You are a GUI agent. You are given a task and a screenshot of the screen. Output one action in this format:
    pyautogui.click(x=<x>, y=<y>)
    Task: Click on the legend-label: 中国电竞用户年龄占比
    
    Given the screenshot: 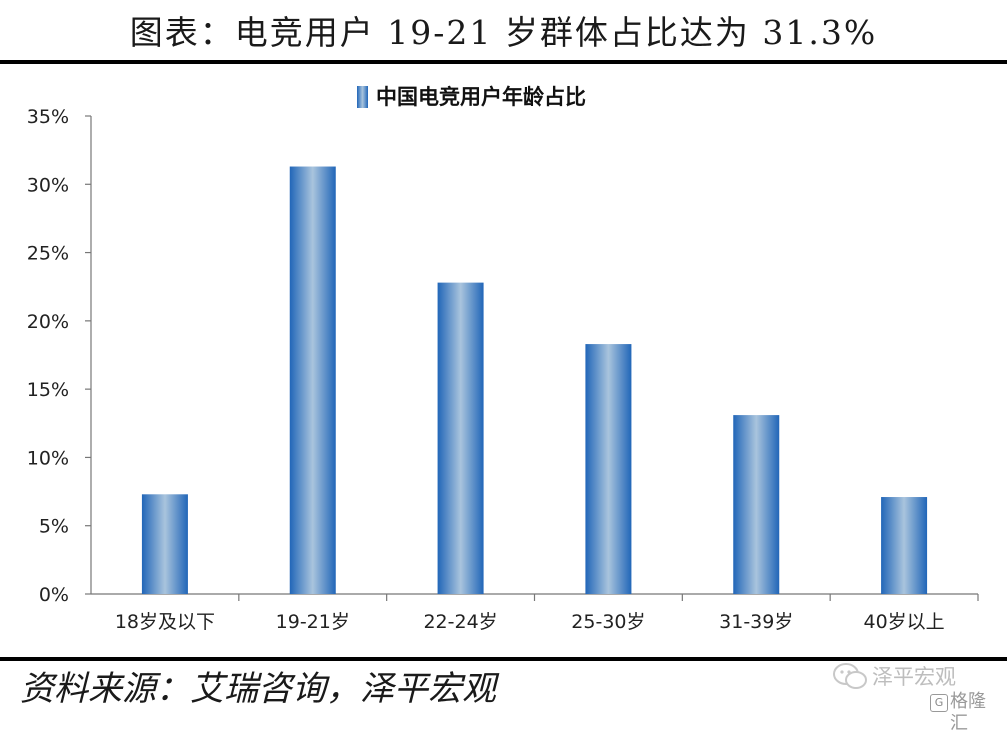 What is the action you would take?
    pyautogui.click(x=481, y=97)
    